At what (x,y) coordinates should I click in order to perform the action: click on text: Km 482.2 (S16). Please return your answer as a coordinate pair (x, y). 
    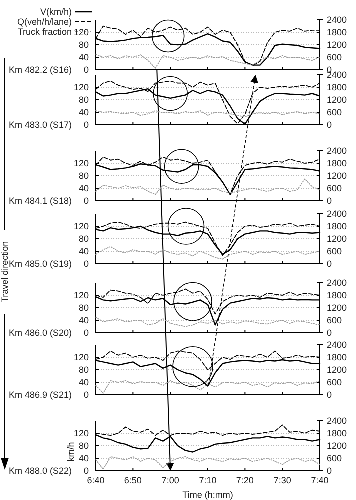
    Looking at the image, I should click on (40, 70).